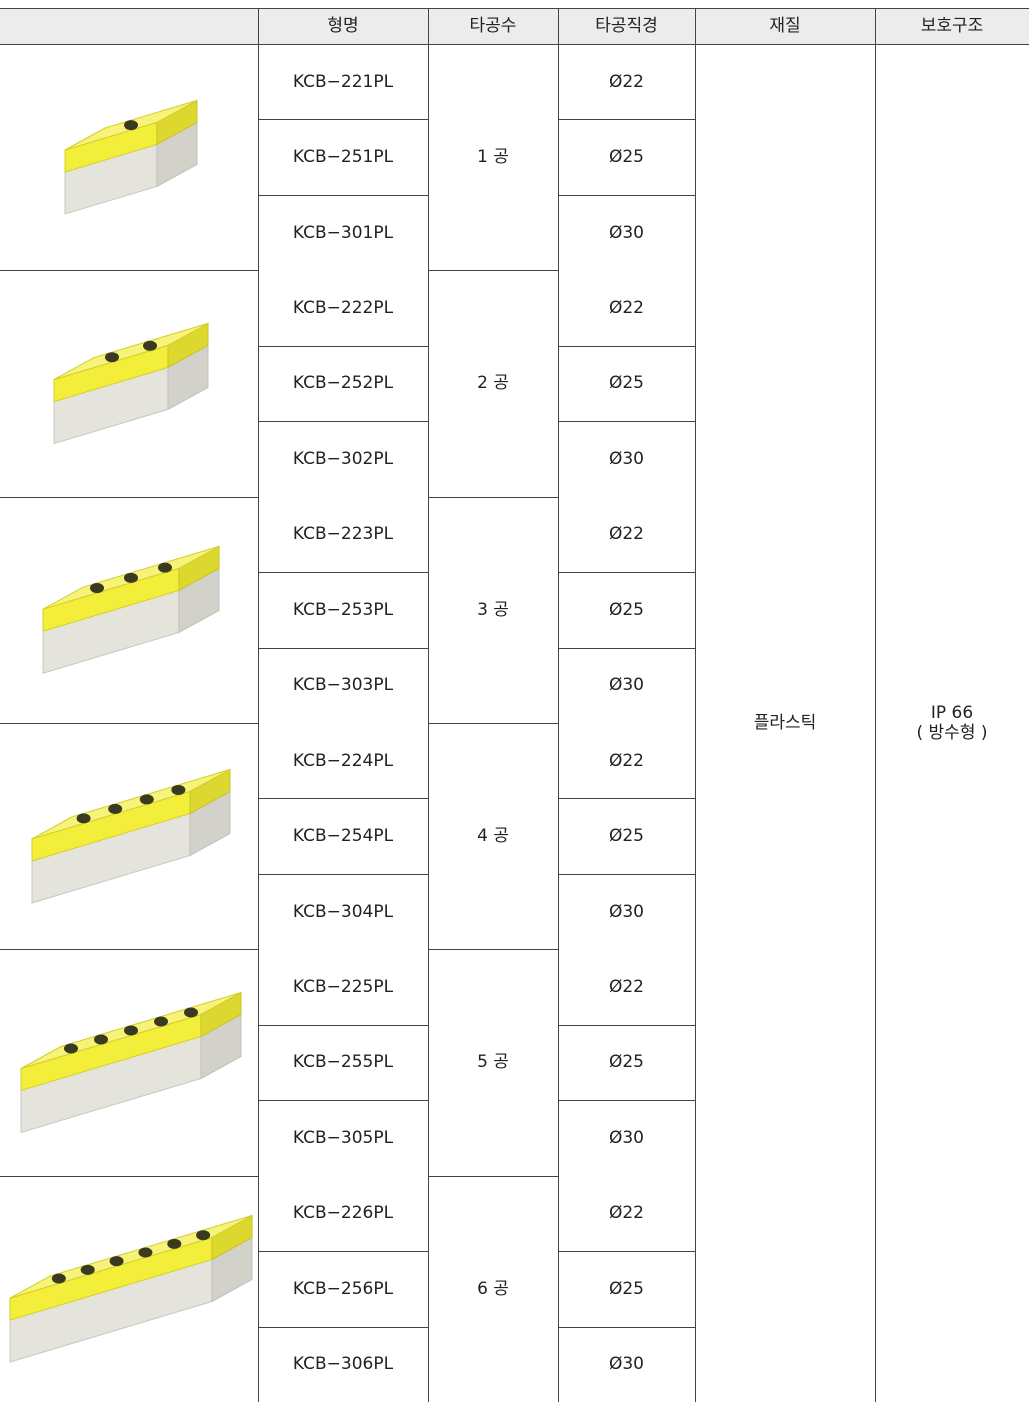 The width and height of the screenshot is (1029, 1402). What do you see at coordinates (343, 760) in the screenshot?
I see `model-name: KCB−224PL` at bounding box center [343, 760].